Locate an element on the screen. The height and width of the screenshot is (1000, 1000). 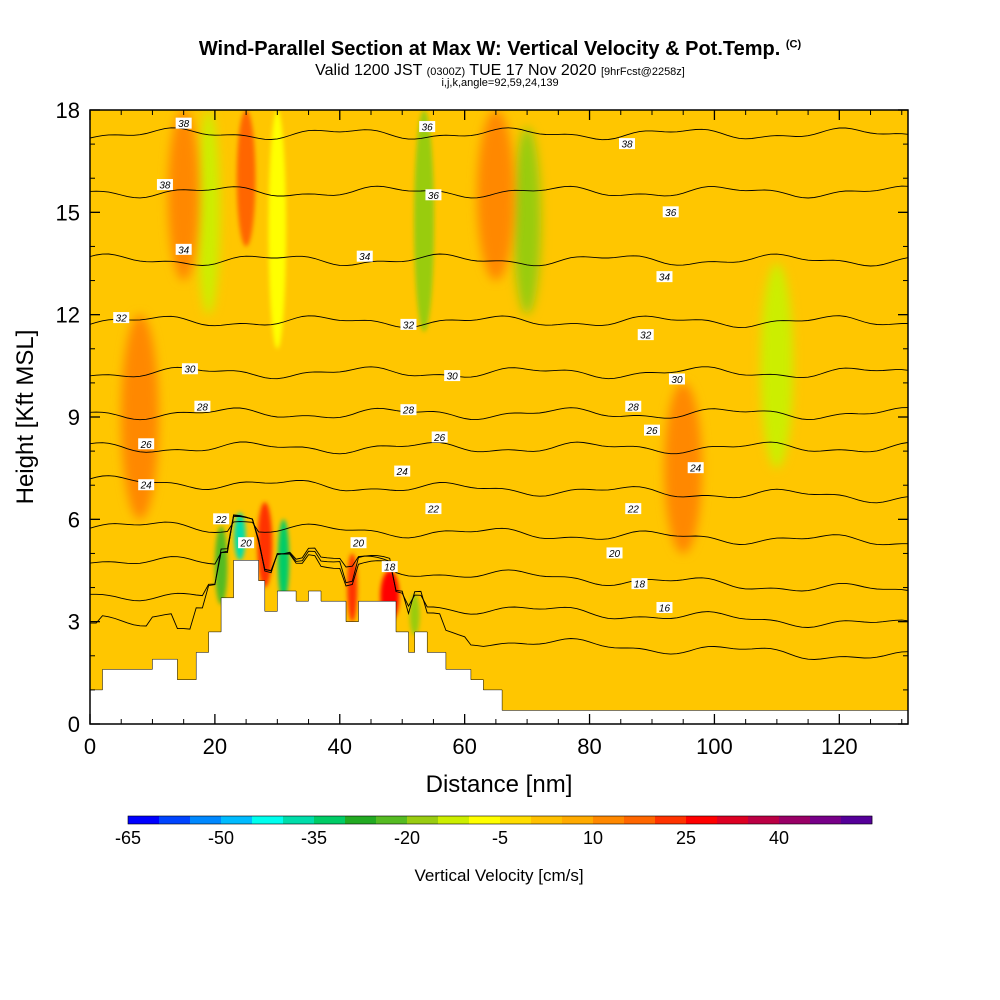
y-tick-label: 6 is located at coordinates (74, 519).